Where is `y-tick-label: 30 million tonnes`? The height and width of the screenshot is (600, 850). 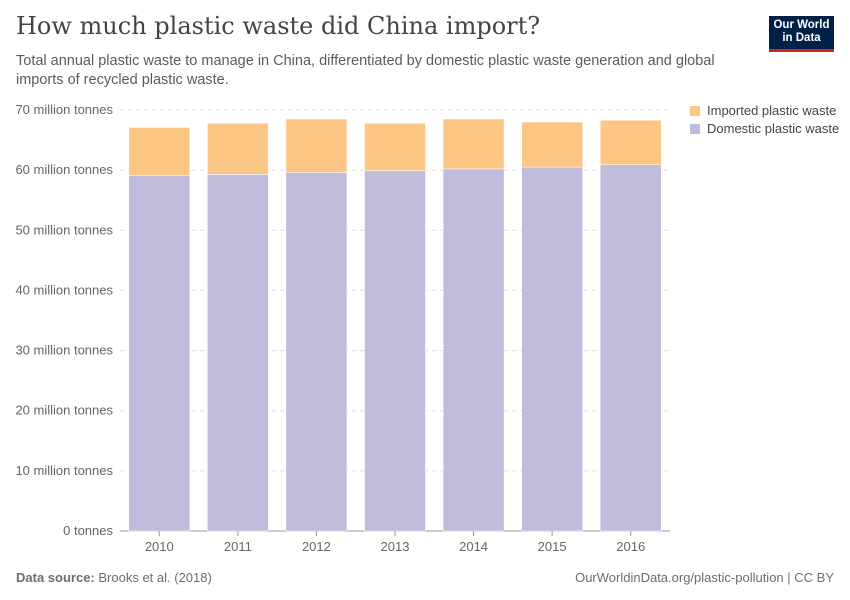
y-tick-label: 30 million tonnes is located at coordinates (64, 350).